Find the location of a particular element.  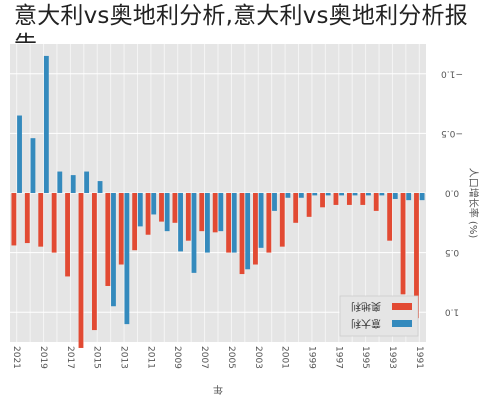

y-axis-label: 人口增长率 (%) is located at coordinates (473, 203).